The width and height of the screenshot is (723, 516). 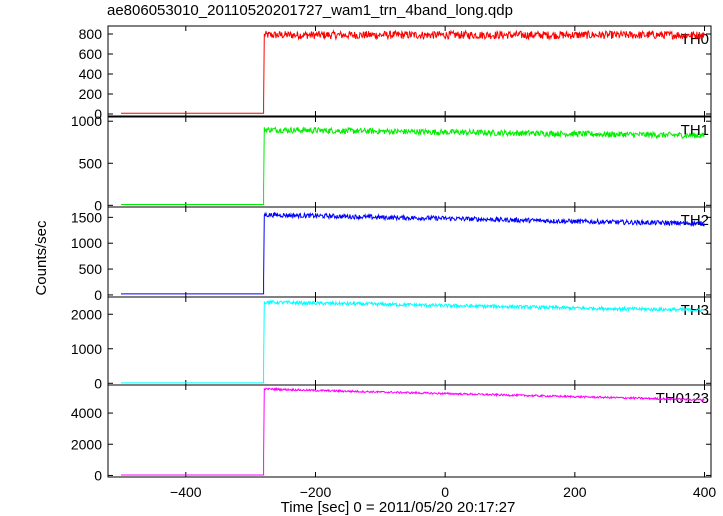 I want to click on y-tick-label: 200, so click(x=91, y=94).